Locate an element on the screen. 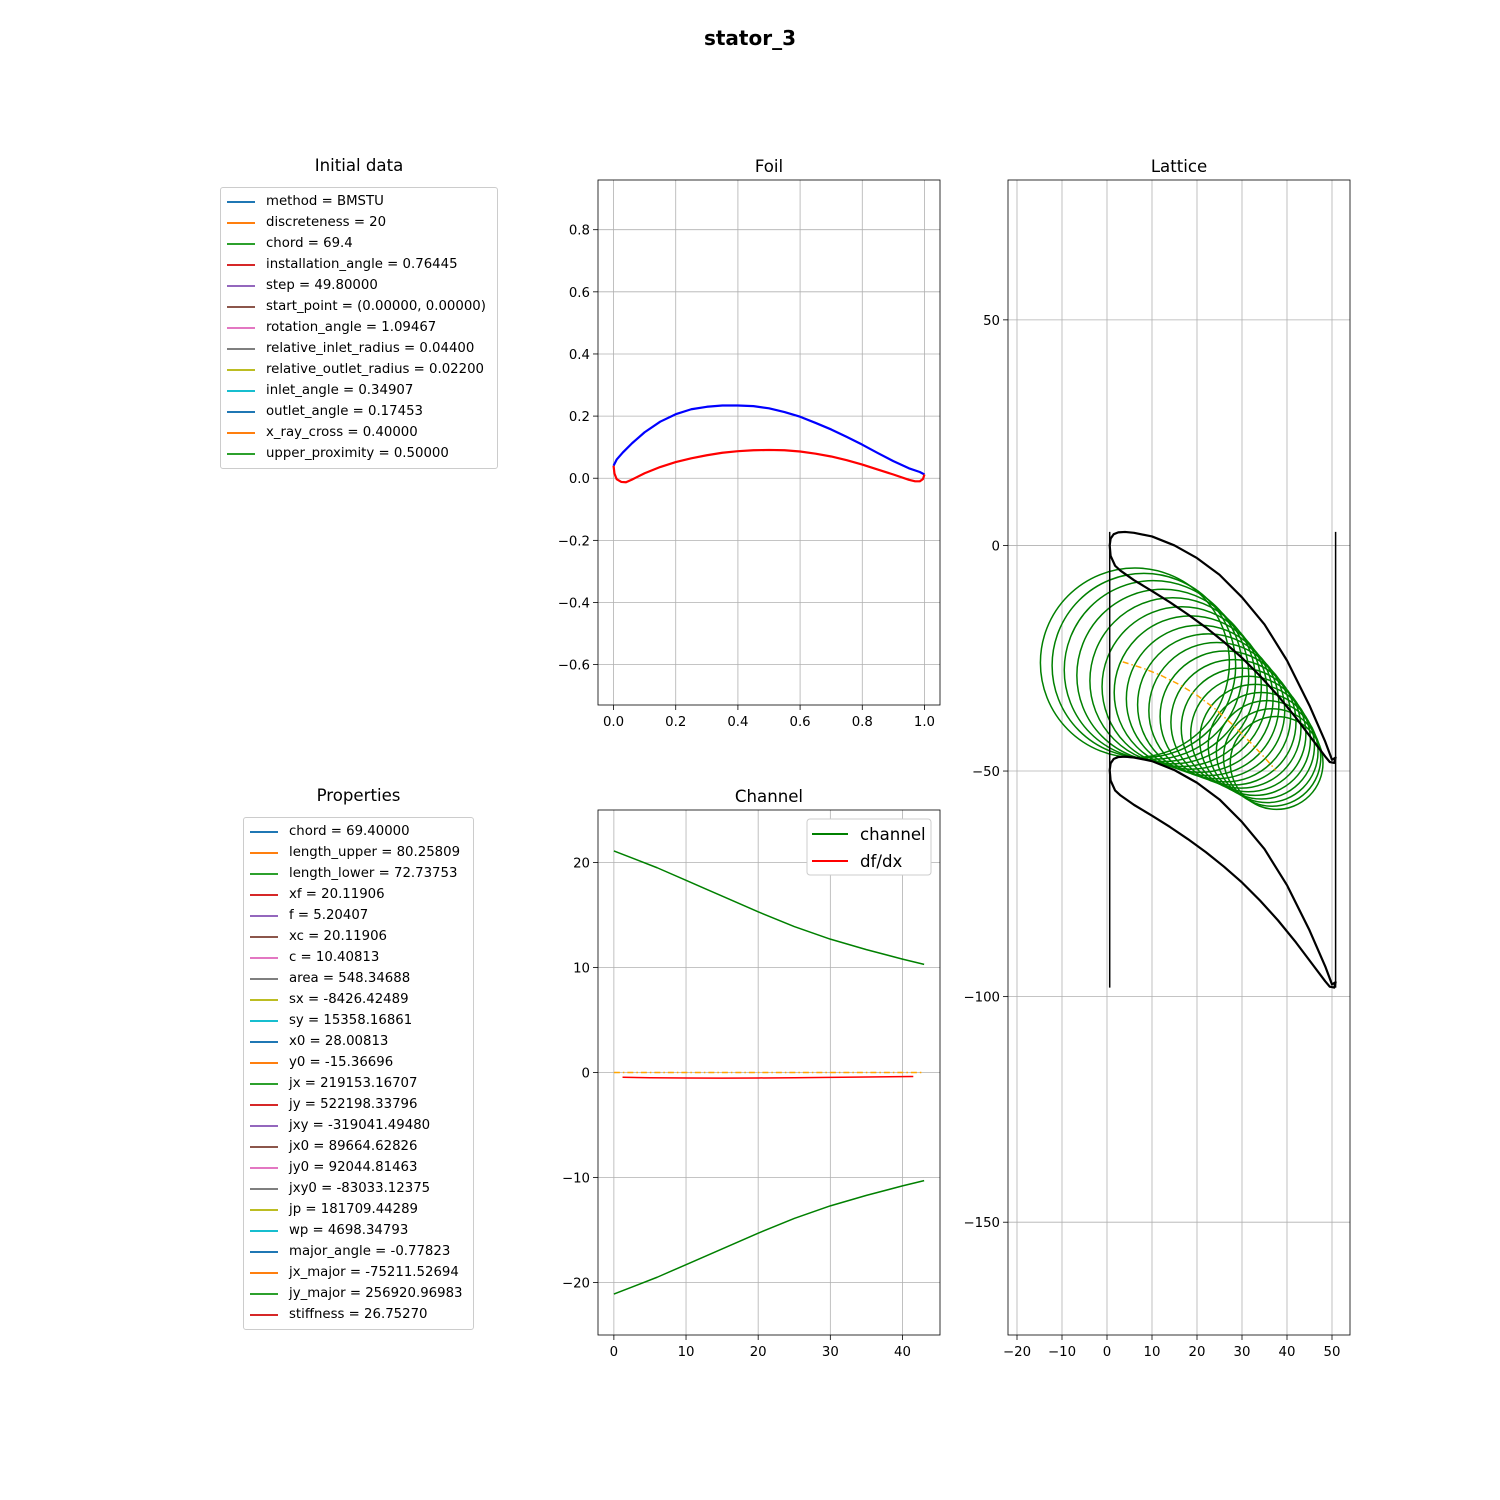  properties-entry: jy0 = 92044.81463 is located at coordinates (358, 1167).